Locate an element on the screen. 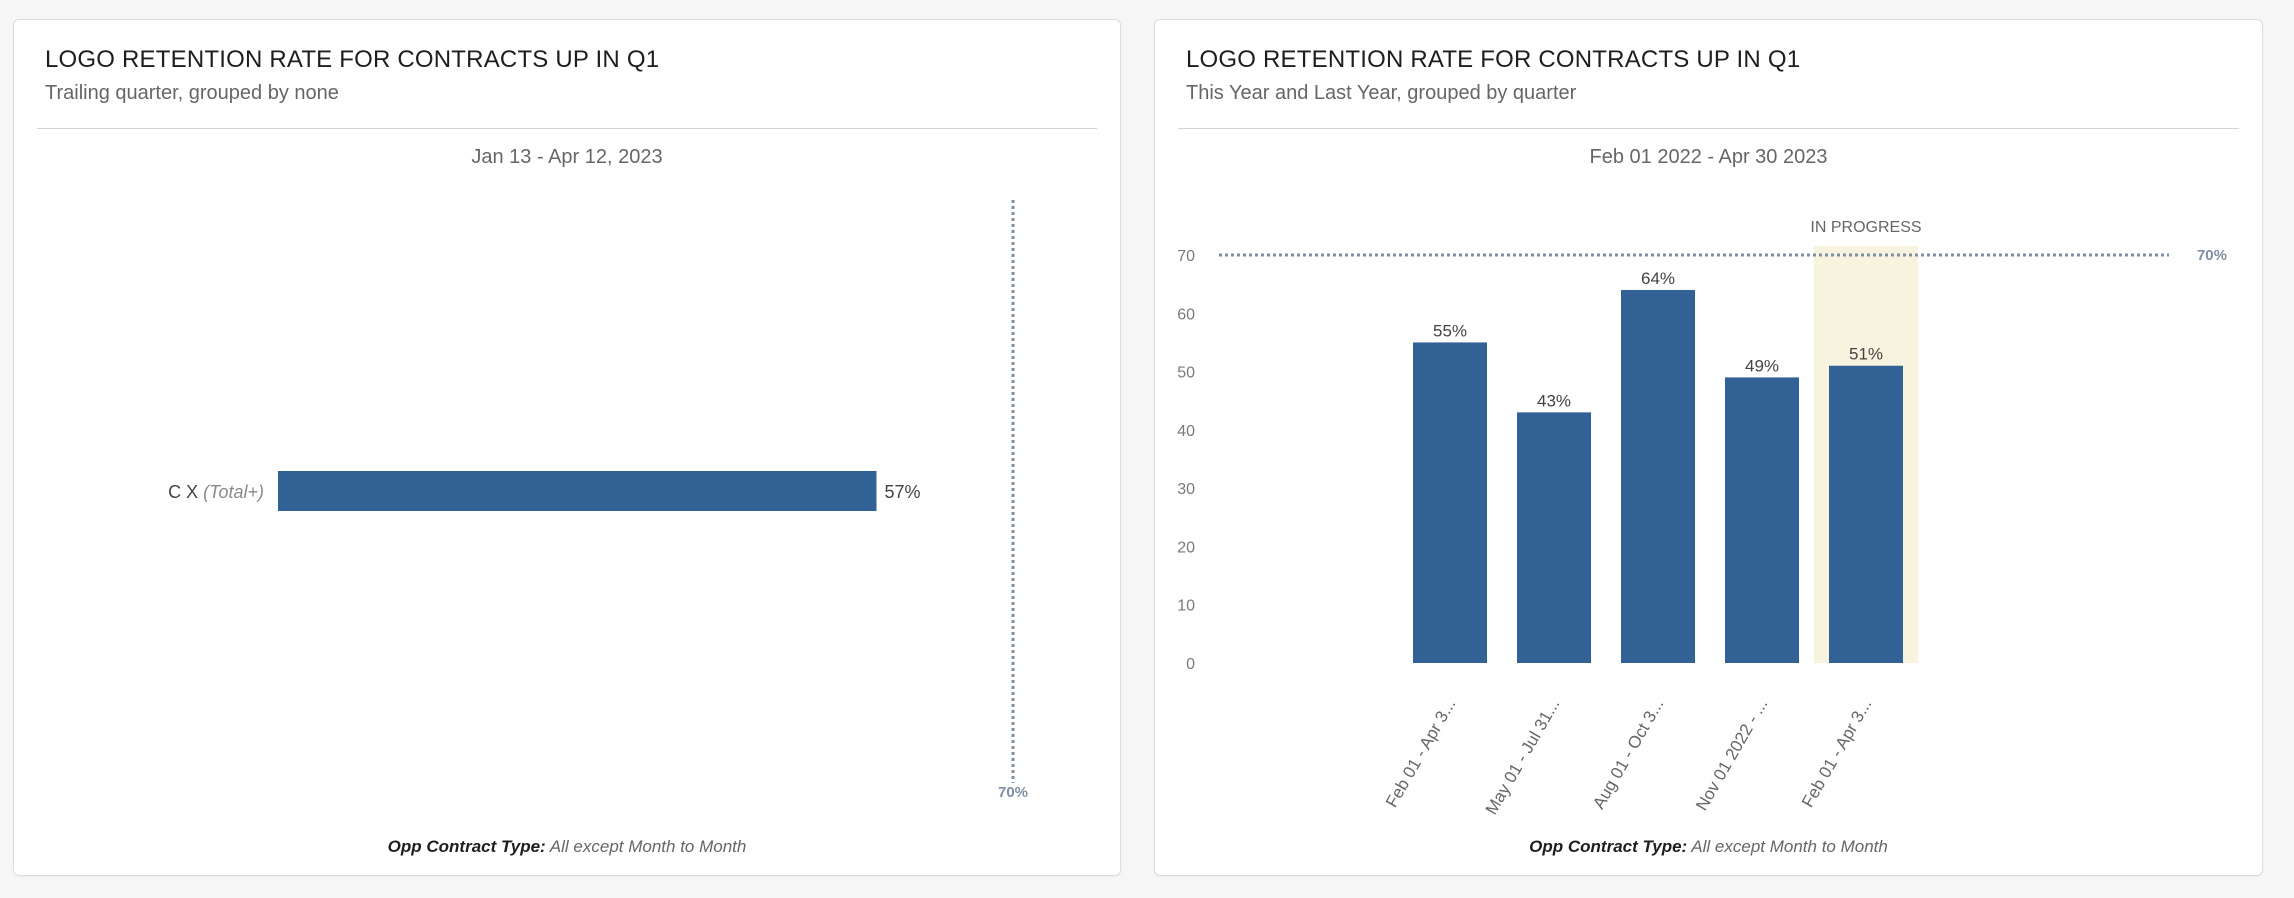  category-suffix: (Total+) is located at coordinates (233, 492).